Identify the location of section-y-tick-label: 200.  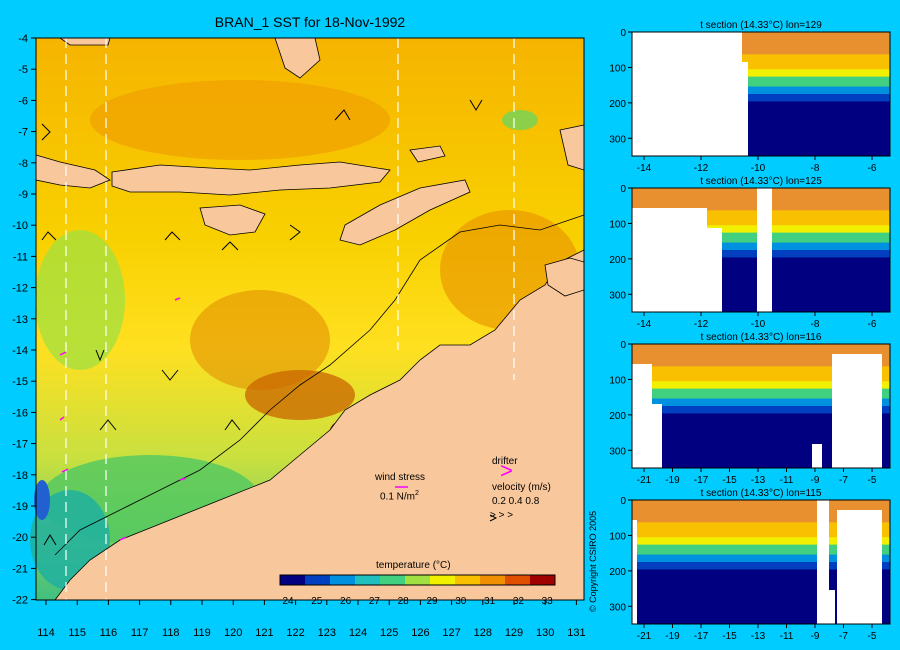
(617, 416).